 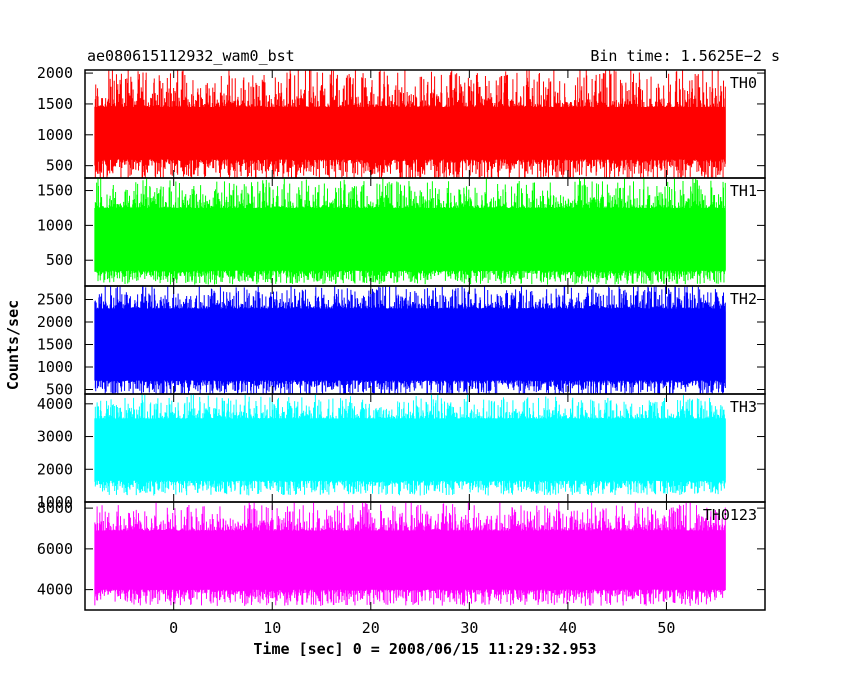 What do you see at coordinates (55, 300) in the screenshot?
I see `y-tick-label: 2500` at bounding box center [55, 300].